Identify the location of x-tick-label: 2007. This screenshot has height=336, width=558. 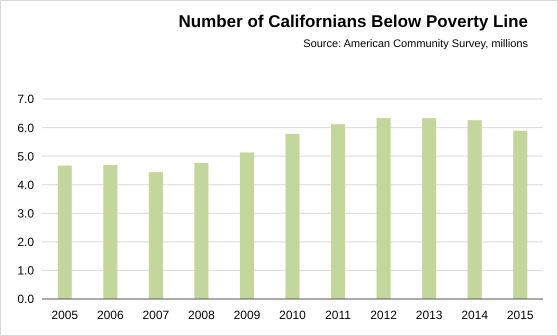
(156, 315).